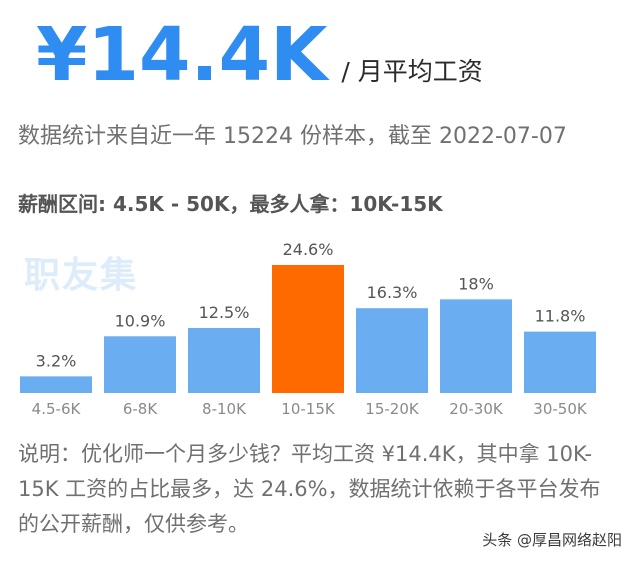  I want to click on sample-info: 数据统计来自近一年 15224 份样本，截至 2022-07-07, so click(292, 136).